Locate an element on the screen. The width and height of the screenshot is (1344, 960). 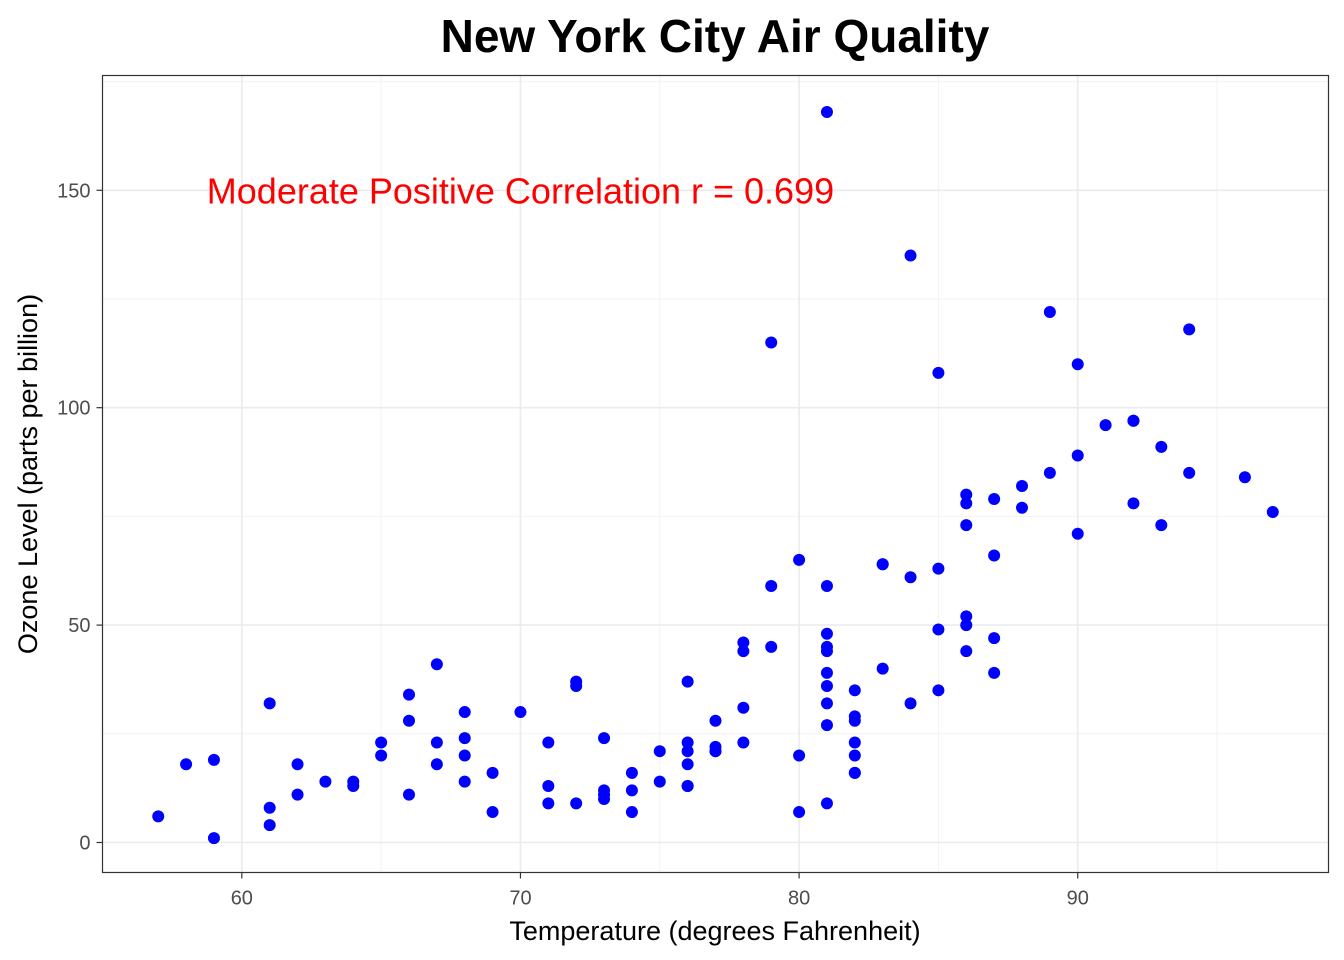
correlation-annotation: Moderate Positive Correlation r = 0.699 is located at coordinates (520, 190).